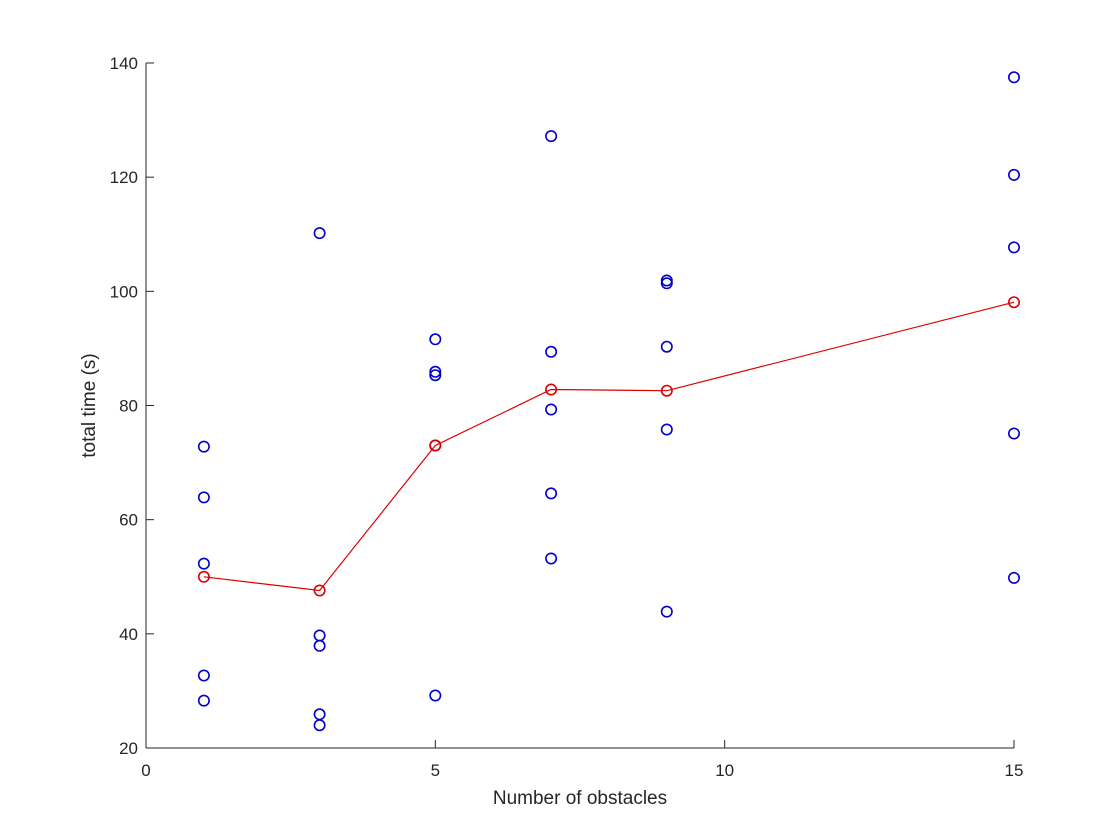  What do you see at coordinates (124, 291) in the screenshot?
I see `y-tick-label: 100` at bounding box center [124, 291].